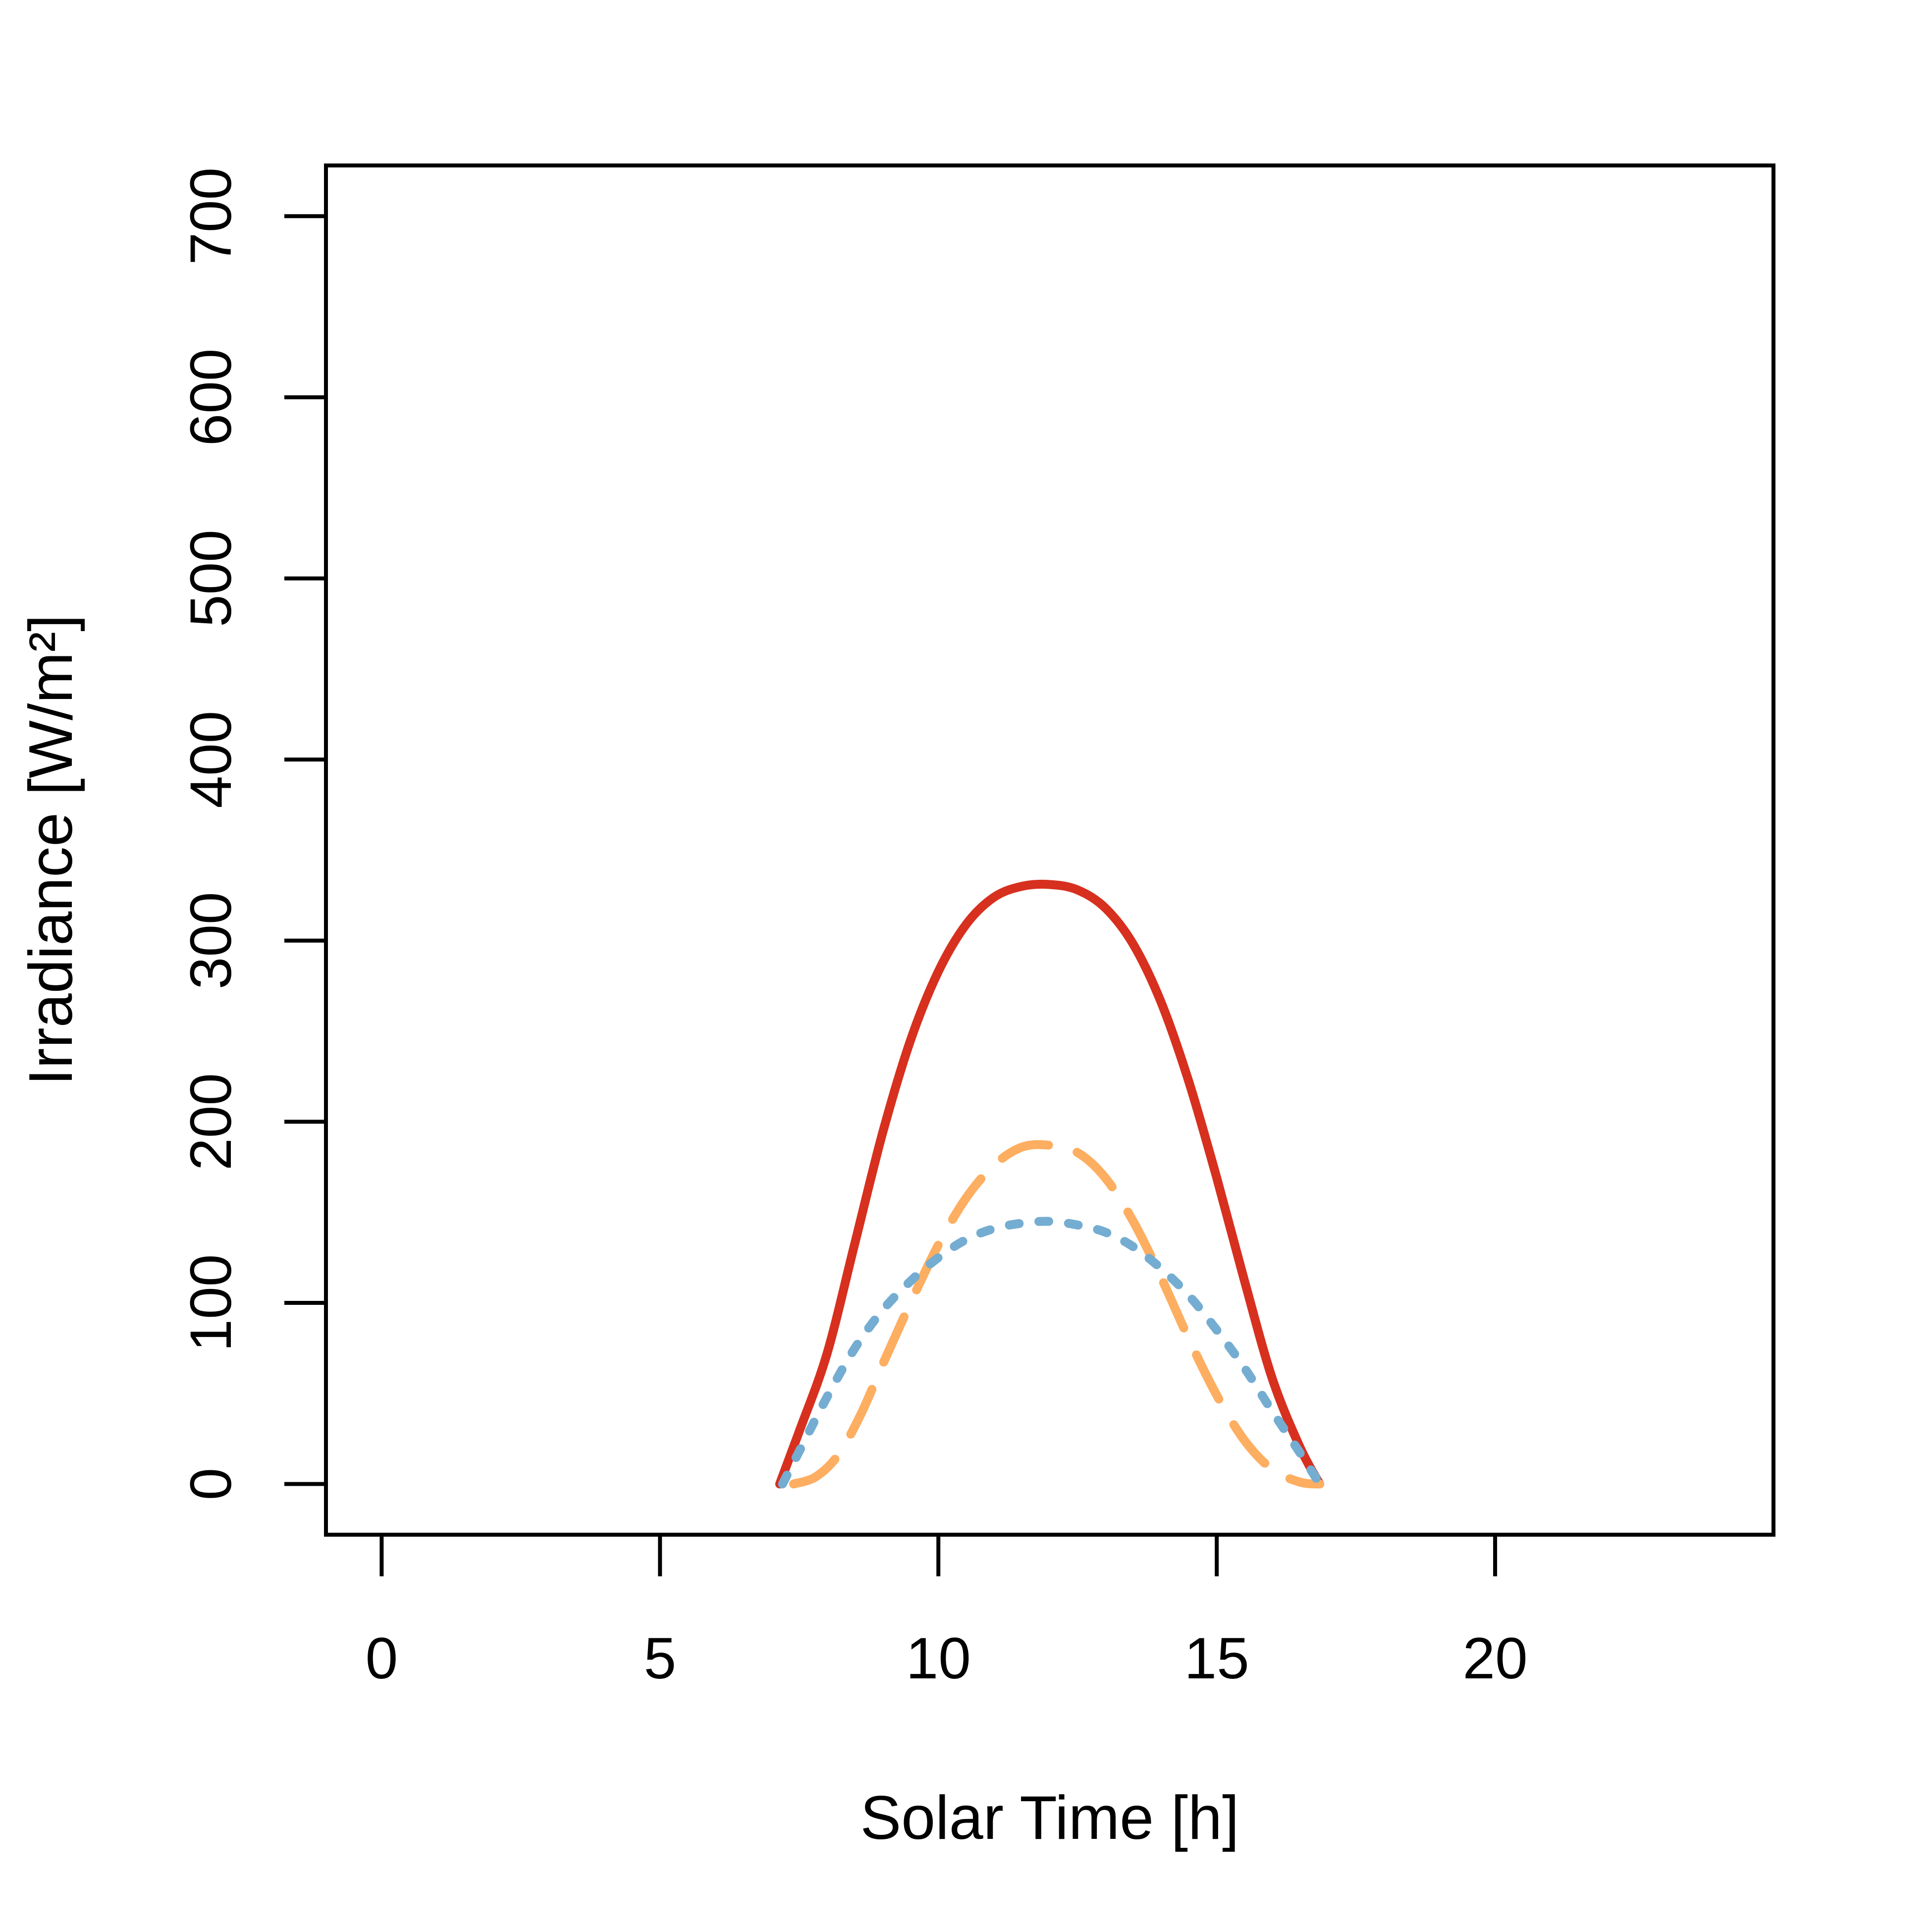 This screenshot has height=1932, width=1932. What do you see at coordinates (253, 834) in the screenshot?
I see `y-axis: 0 100 200 300 400 500 600 700` at bounding box center [253, 834].